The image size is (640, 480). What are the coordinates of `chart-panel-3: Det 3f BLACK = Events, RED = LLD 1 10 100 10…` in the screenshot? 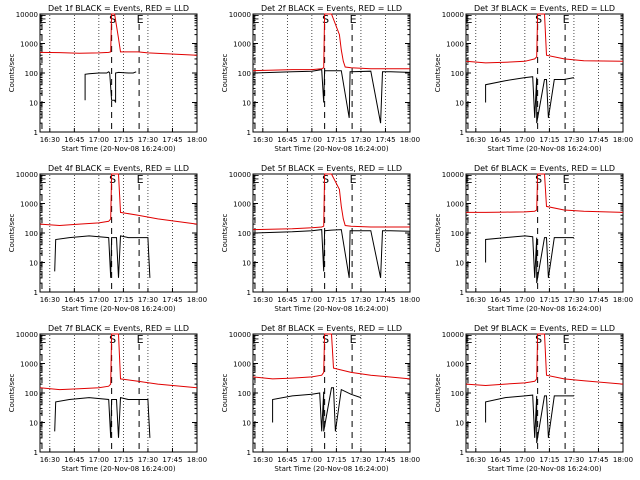 It's located at (533, 78).